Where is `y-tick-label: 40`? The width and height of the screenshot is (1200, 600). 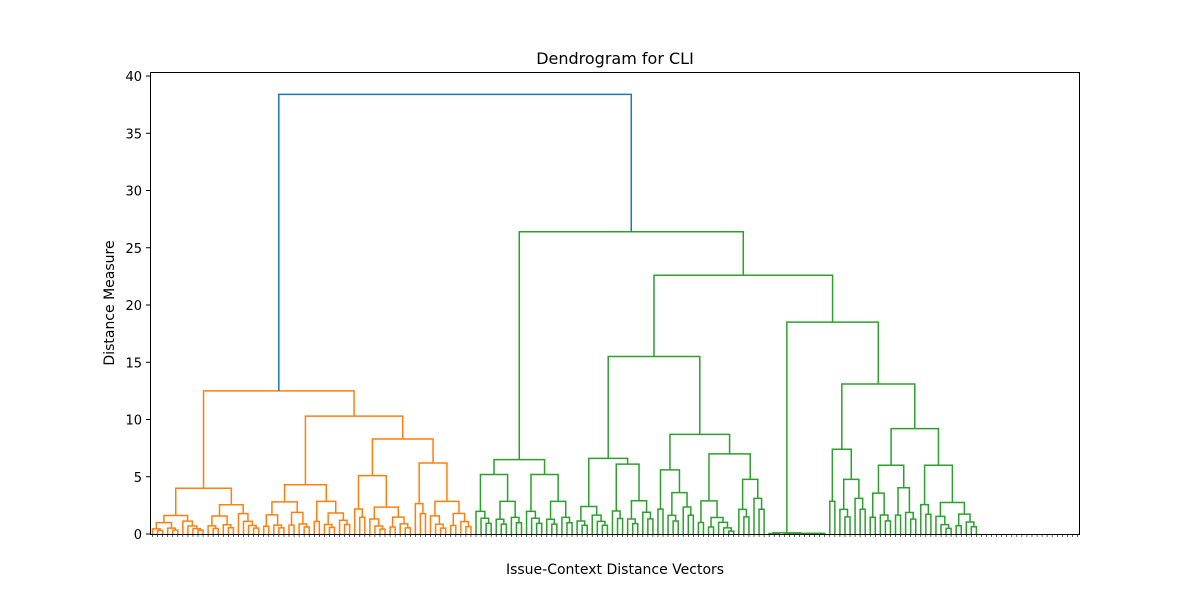
y-tick-label: 40 is located at coordinates (133, 77).